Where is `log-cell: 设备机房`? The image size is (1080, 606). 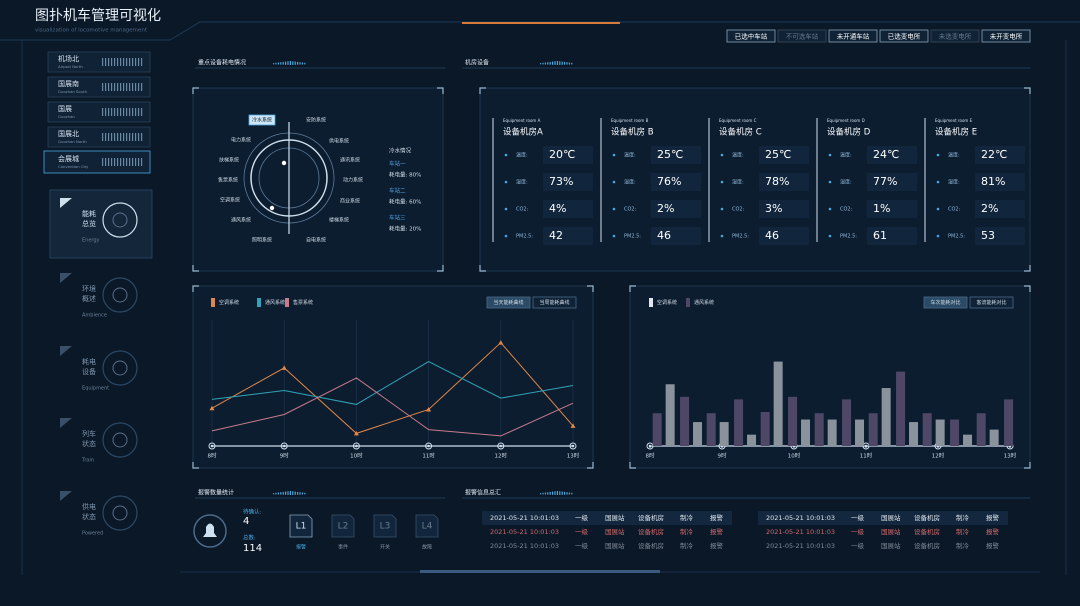 log-cell: 设备机房 is located at coordinates (651, 531).